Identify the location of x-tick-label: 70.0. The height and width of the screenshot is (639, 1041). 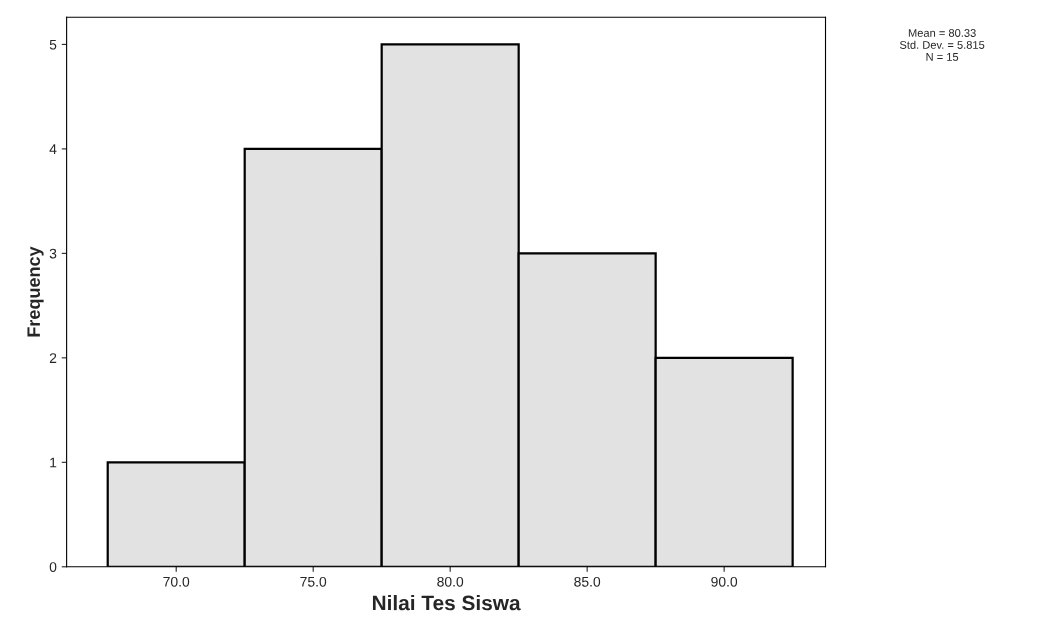
(176, 581).